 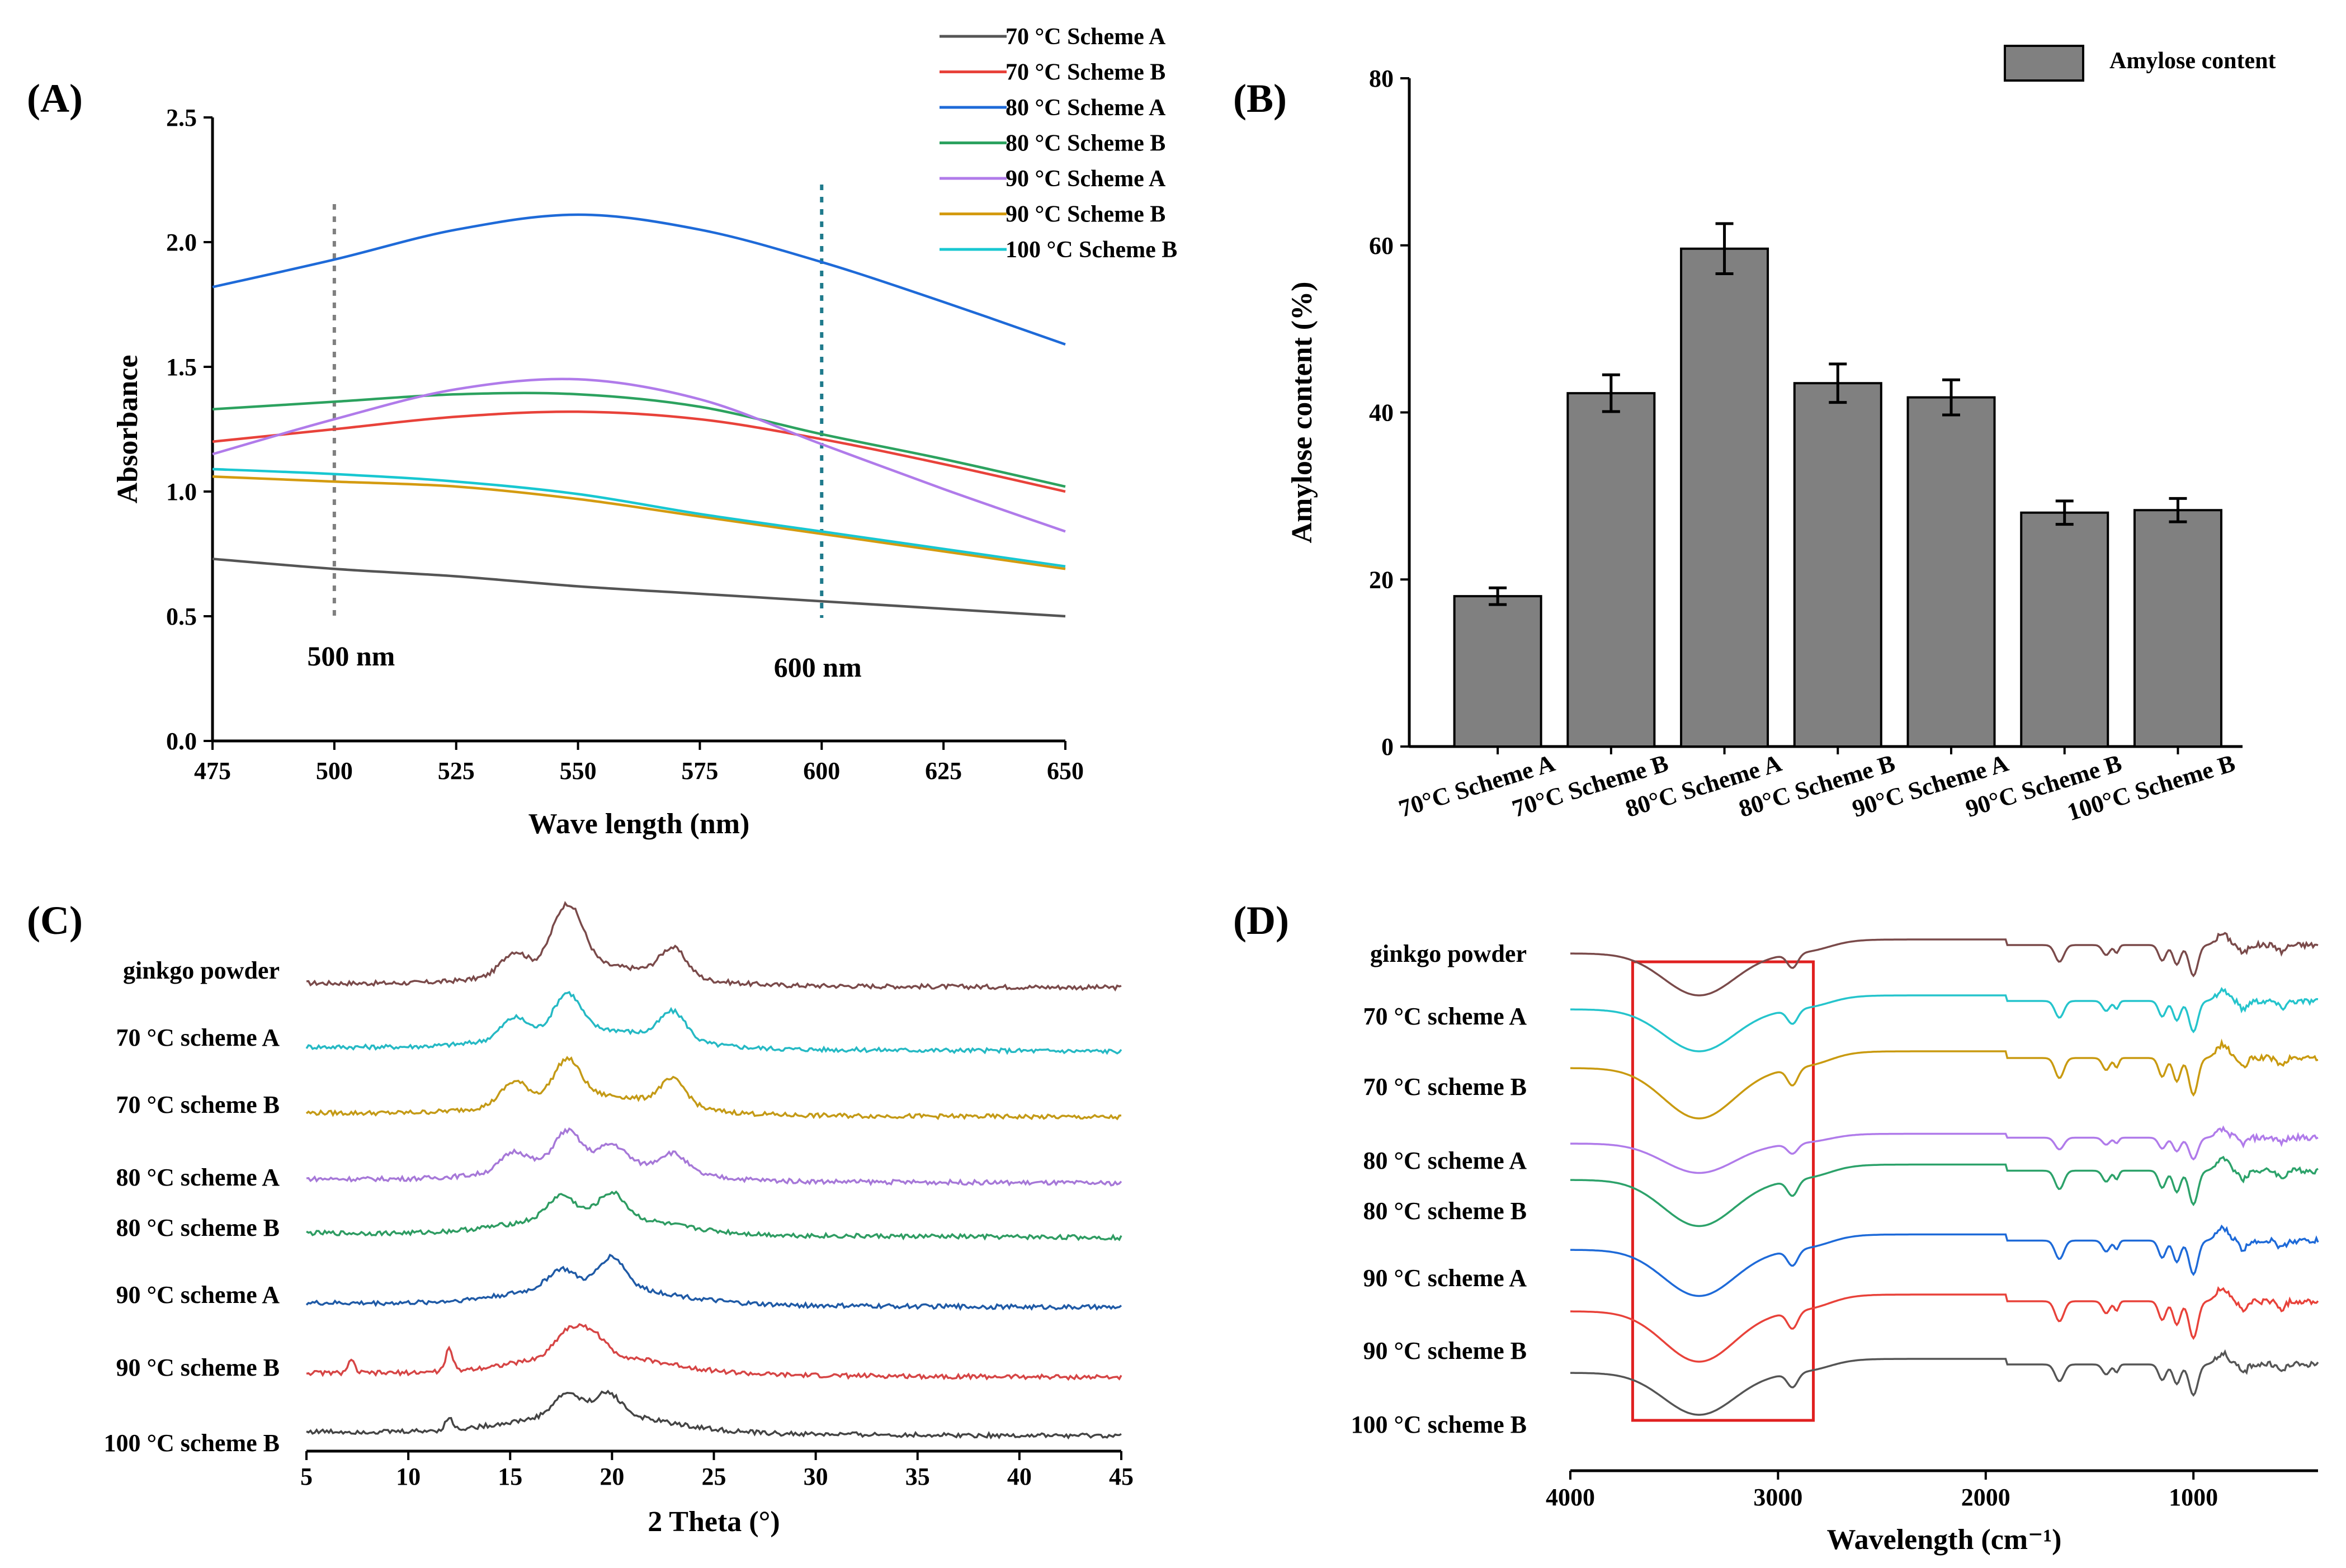 I want to click on y-axis-title: Amylose content (%), so click(x=1302, y=413).